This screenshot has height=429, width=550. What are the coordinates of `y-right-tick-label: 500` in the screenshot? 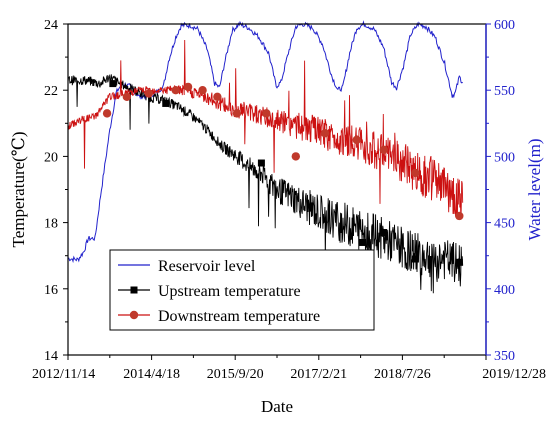 It's located at (504, 157).